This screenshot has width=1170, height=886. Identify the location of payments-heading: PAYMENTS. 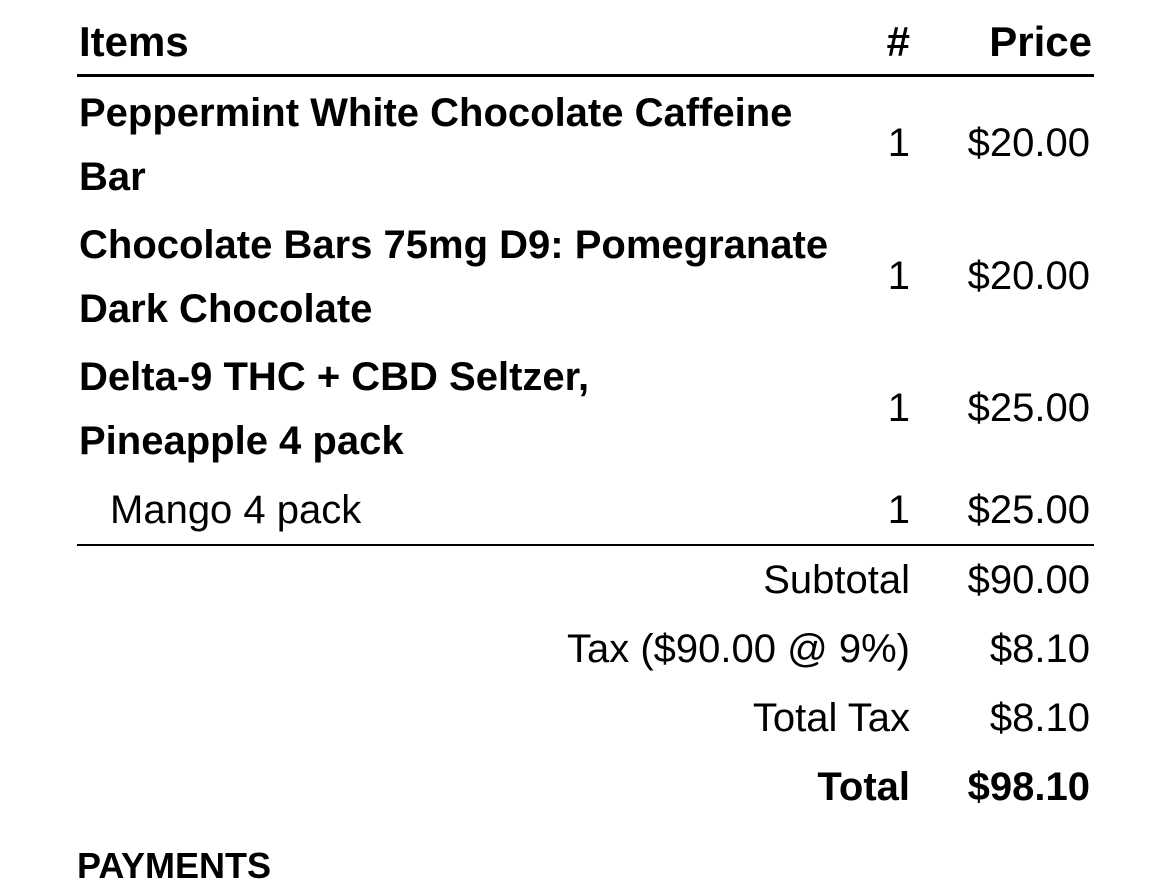
(174, 865).